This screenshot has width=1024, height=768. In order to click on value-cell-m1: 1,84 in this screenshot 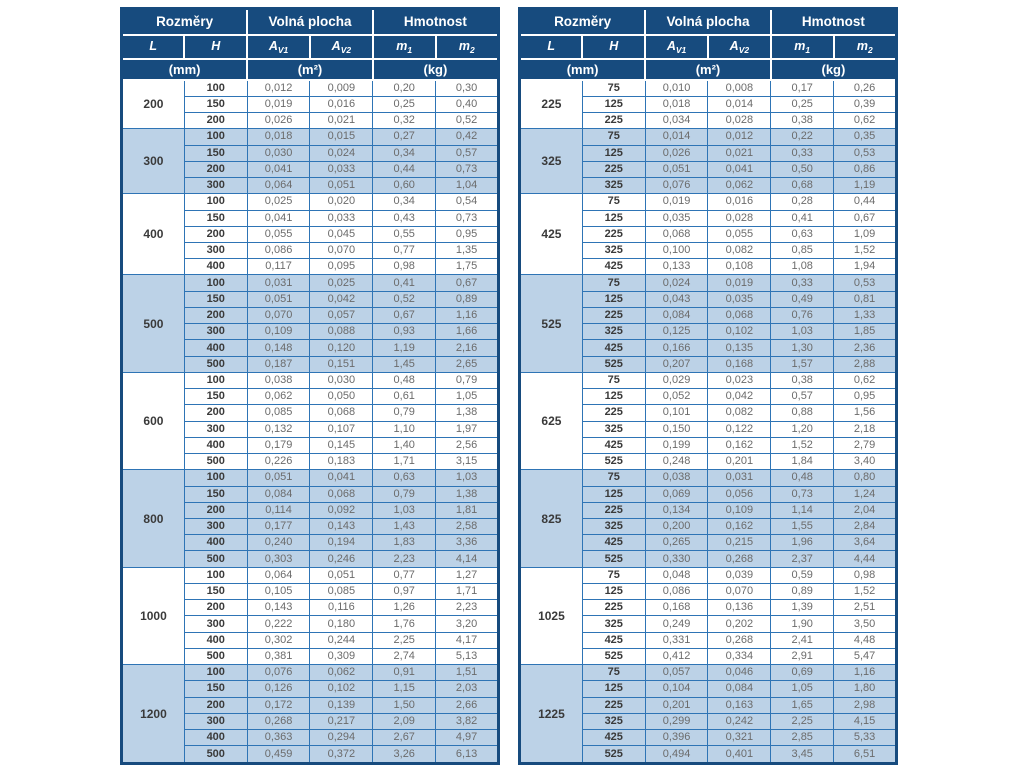, I will do `click(802, 462)`.